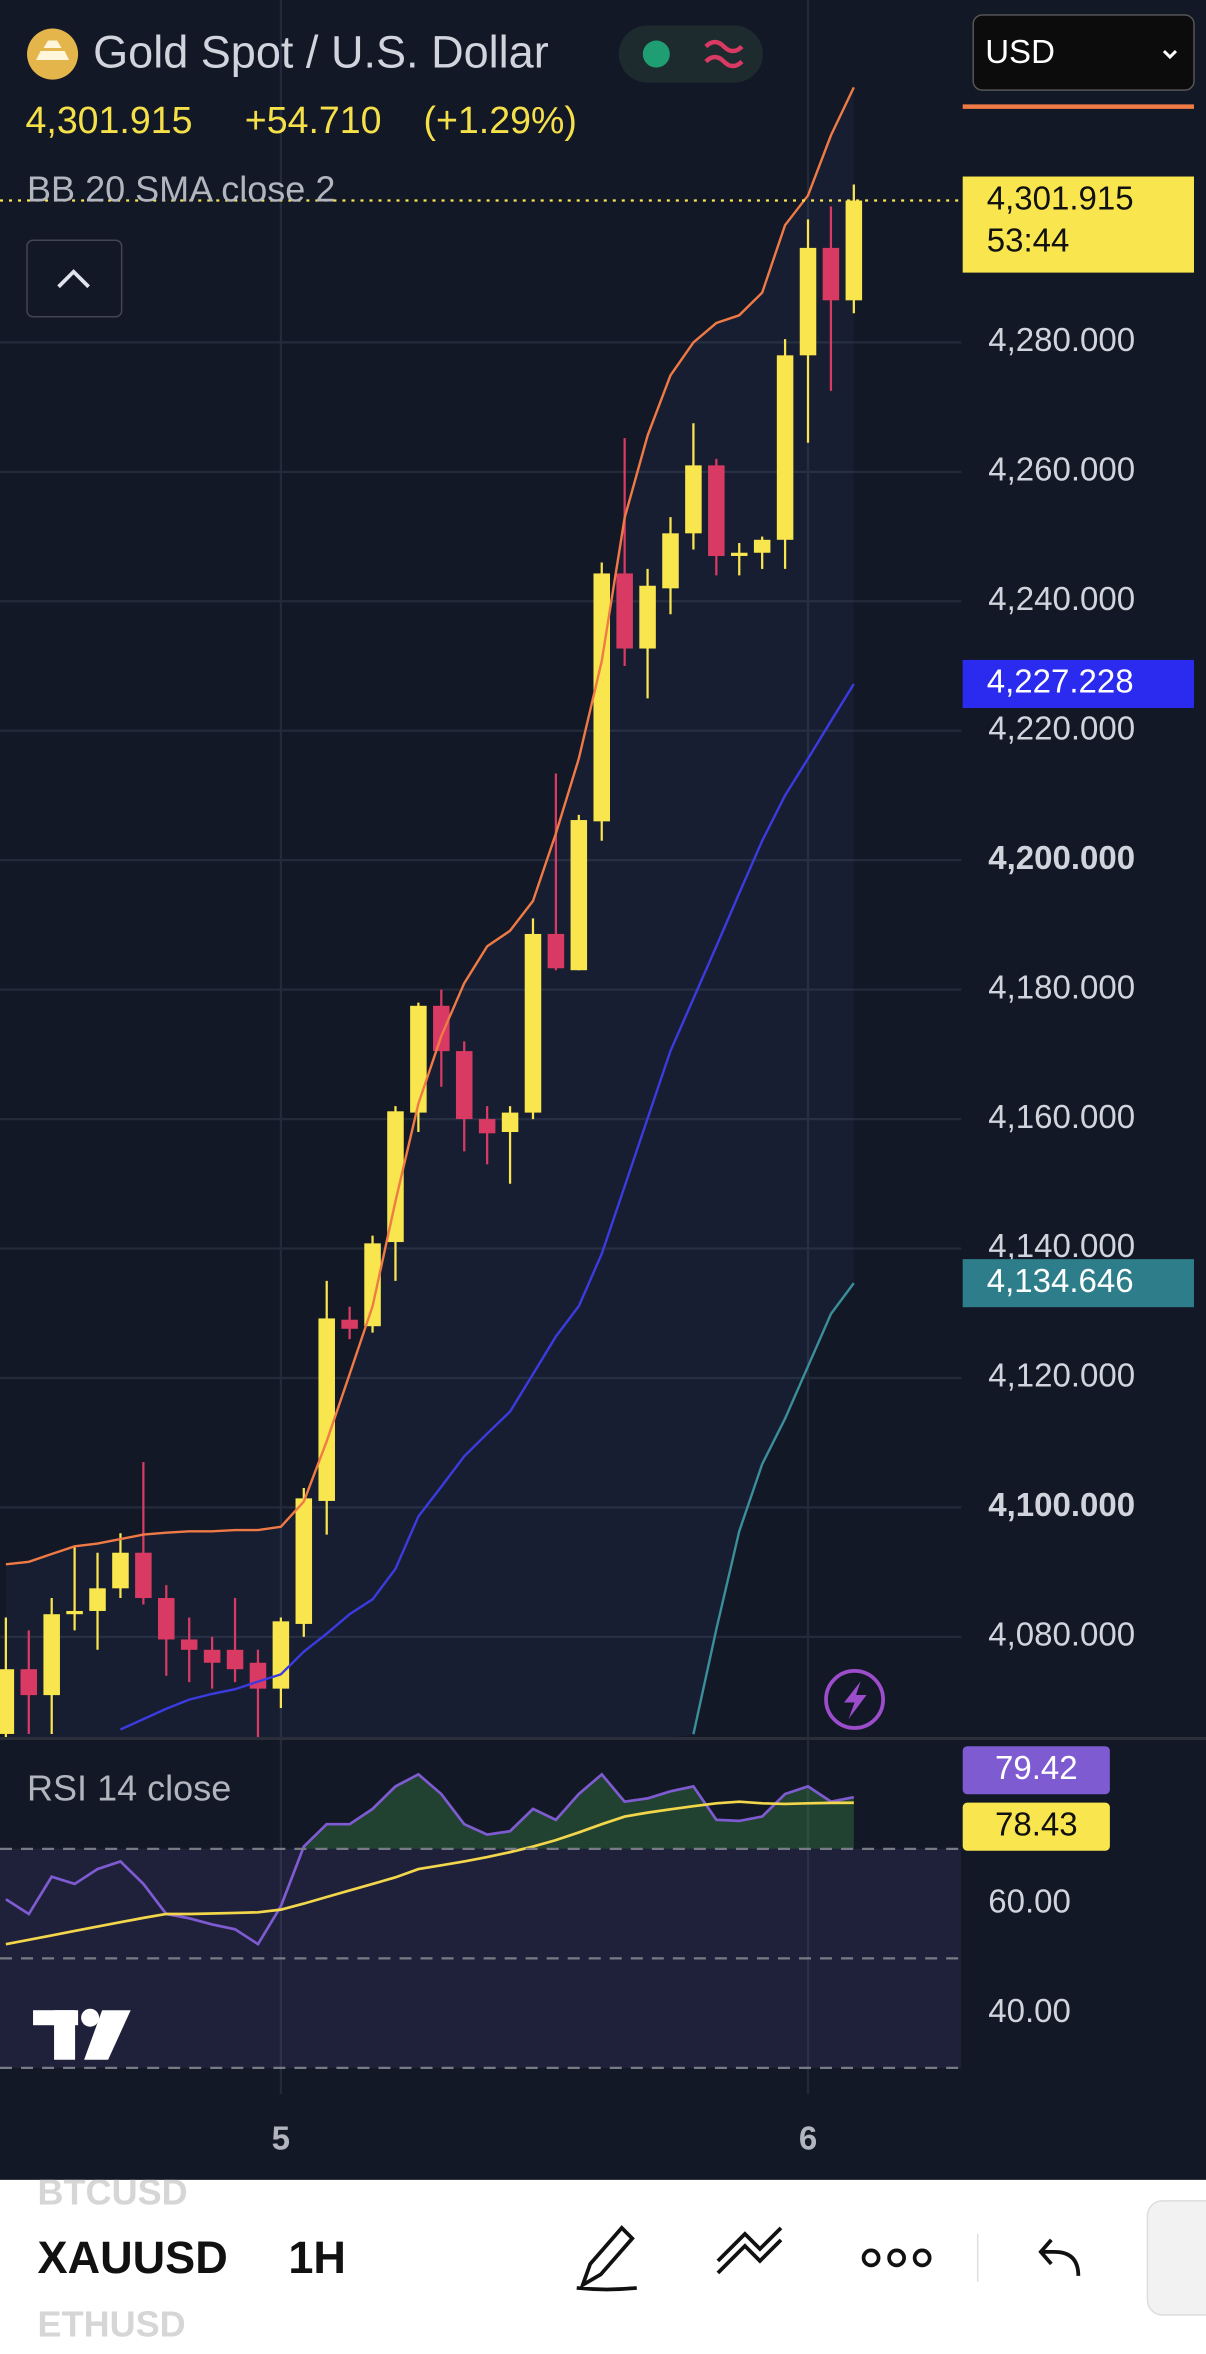  Describe the element at coordinates (181, 189) in the screenshot. I see `indicator-label: BB 20 SMA close 2` at that location.